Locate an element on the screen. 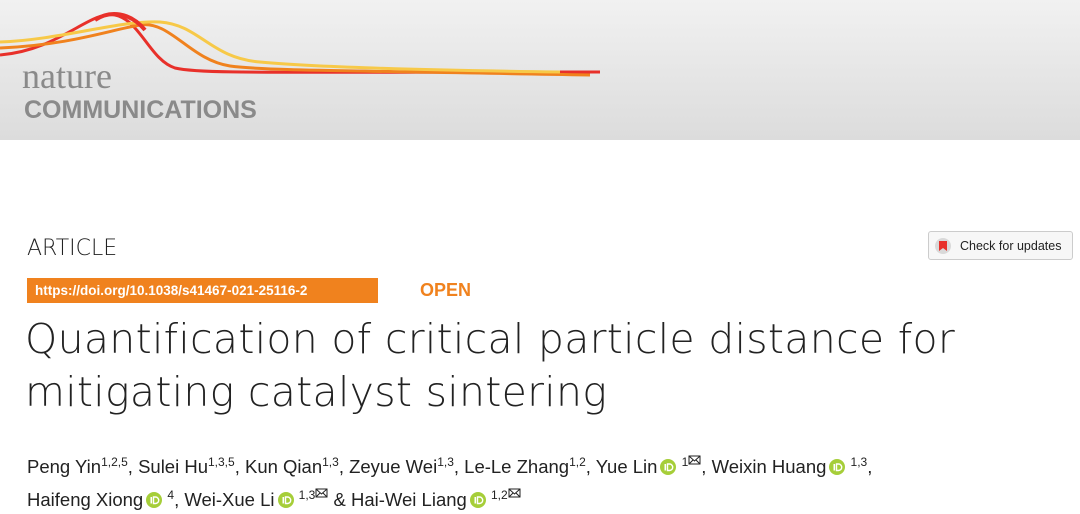  author-name: Kun Qian is located at coordinates (283, 467).